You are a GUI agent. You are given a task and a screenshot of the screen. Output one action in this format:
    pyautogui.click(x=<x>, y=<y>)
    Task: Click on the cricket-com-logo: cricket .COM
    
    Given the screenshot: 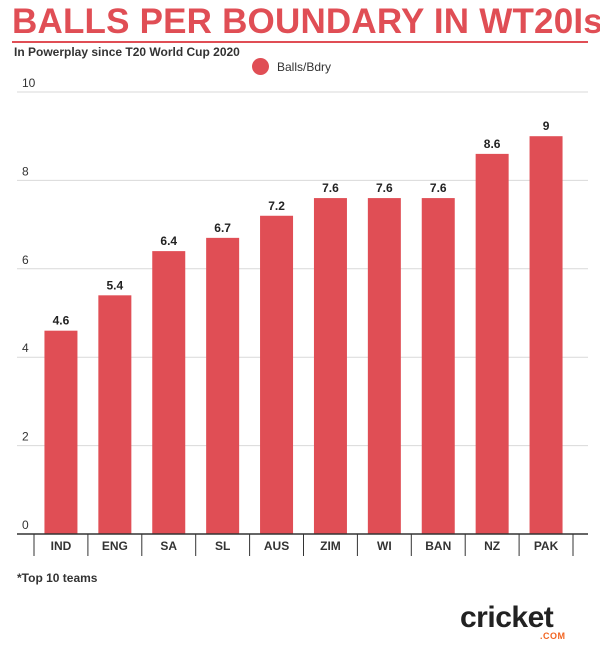 What is the action you would take?
    pyautogui.click(x=517, y=623)
    